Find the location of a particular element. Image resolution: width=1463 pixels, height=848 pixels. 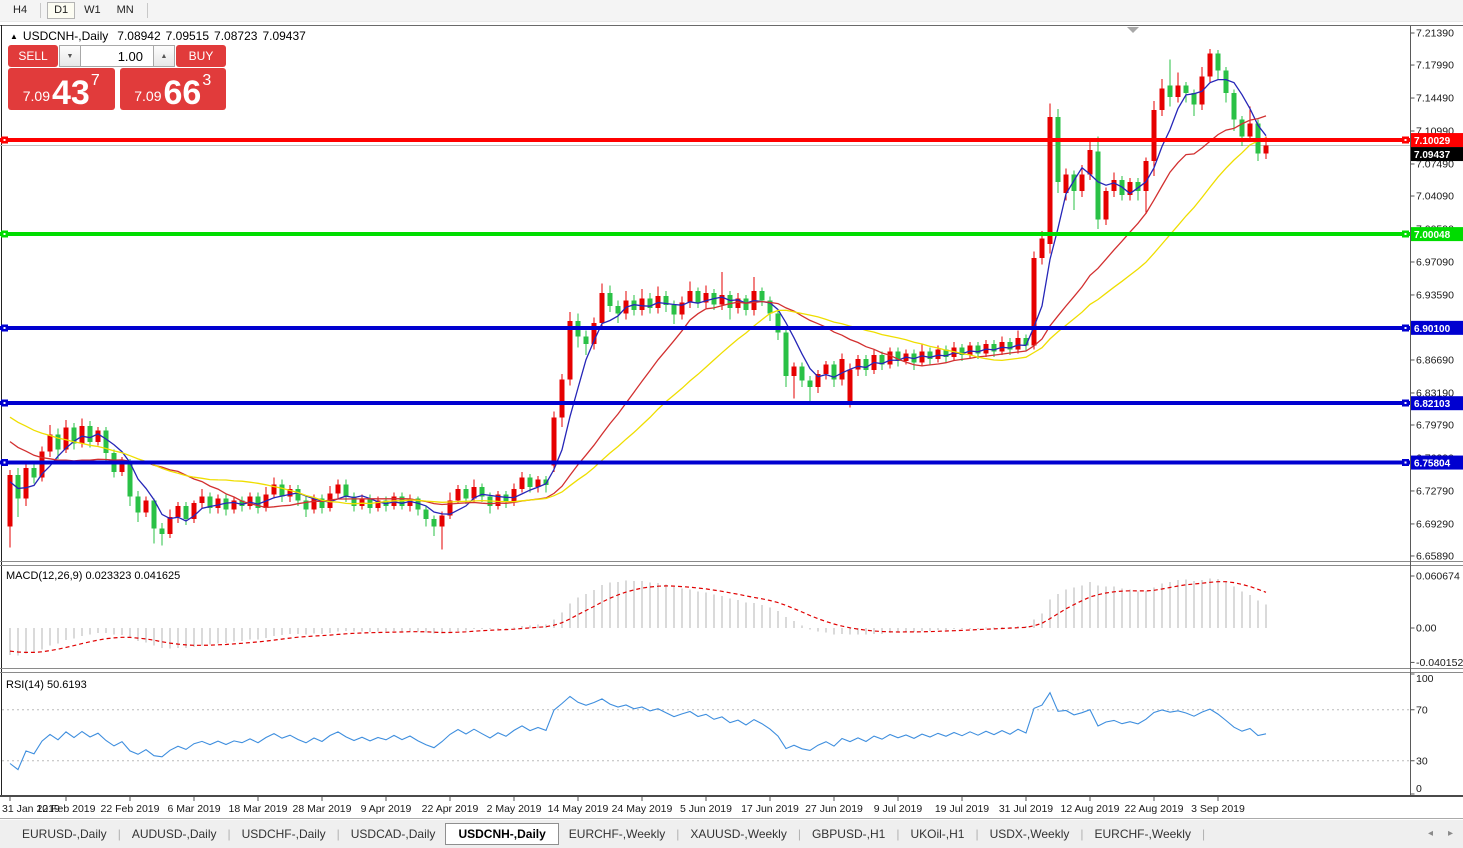

chart-tab-usdcad-daily: USDCAD-,Daily is located at coordinates (393, 833).